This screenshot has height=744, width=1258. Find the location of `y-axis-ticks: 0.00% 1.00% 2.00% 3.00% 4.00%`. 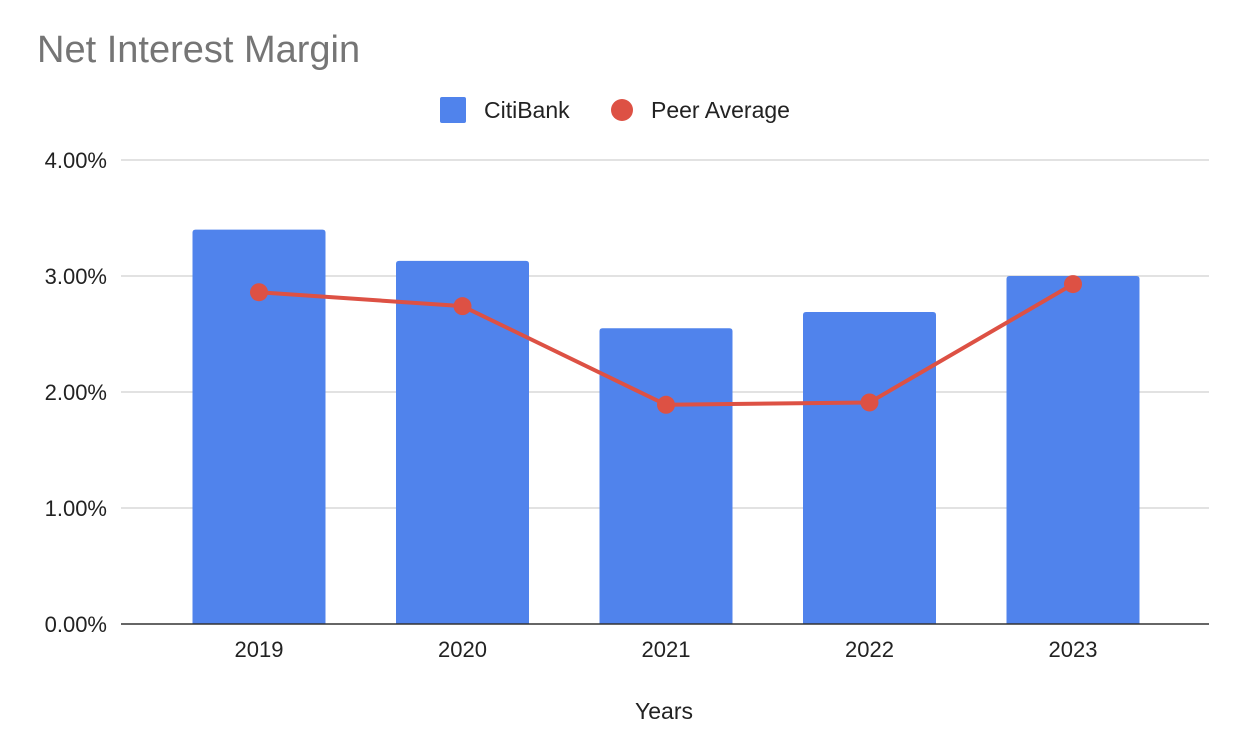

y-axis-ticks: 0.00% 1.00% 2.00% 3.00% 4.00% is located at coordinates (76, 392).